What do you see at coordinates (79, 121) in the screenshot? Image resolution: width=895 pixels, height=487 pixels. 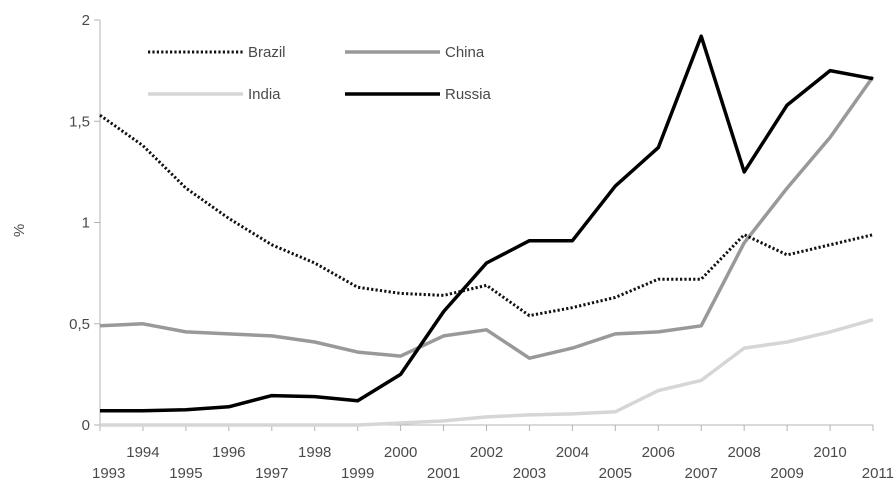 I see `y-tick-label: 1,5` at bounding box center [79, 121].